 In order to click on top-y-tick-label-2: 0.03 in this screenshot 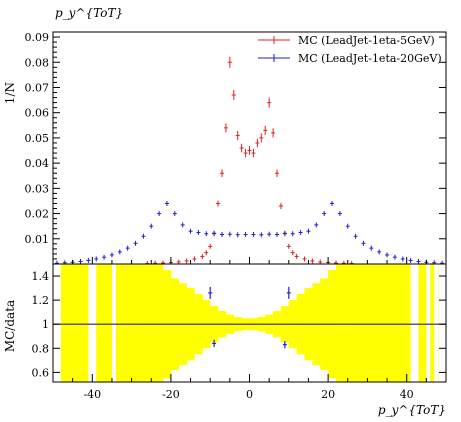, I will do `click(37, 188)`.